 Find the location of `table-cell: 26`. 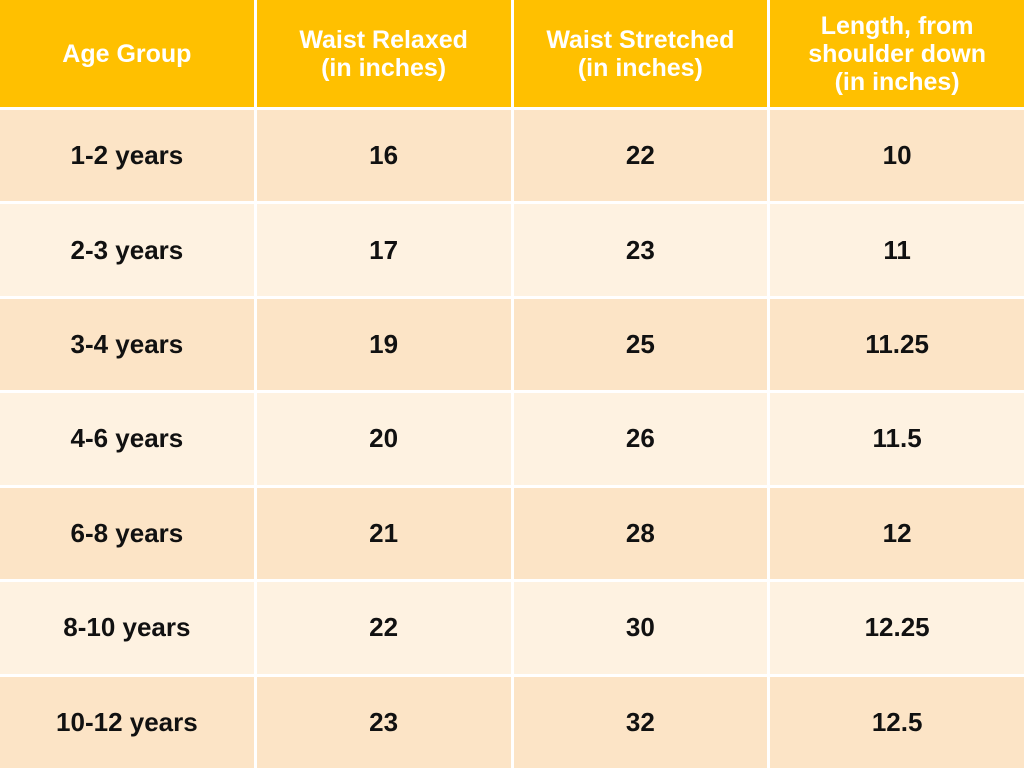

table-cell: 26 is located at coordinates (640, 439).